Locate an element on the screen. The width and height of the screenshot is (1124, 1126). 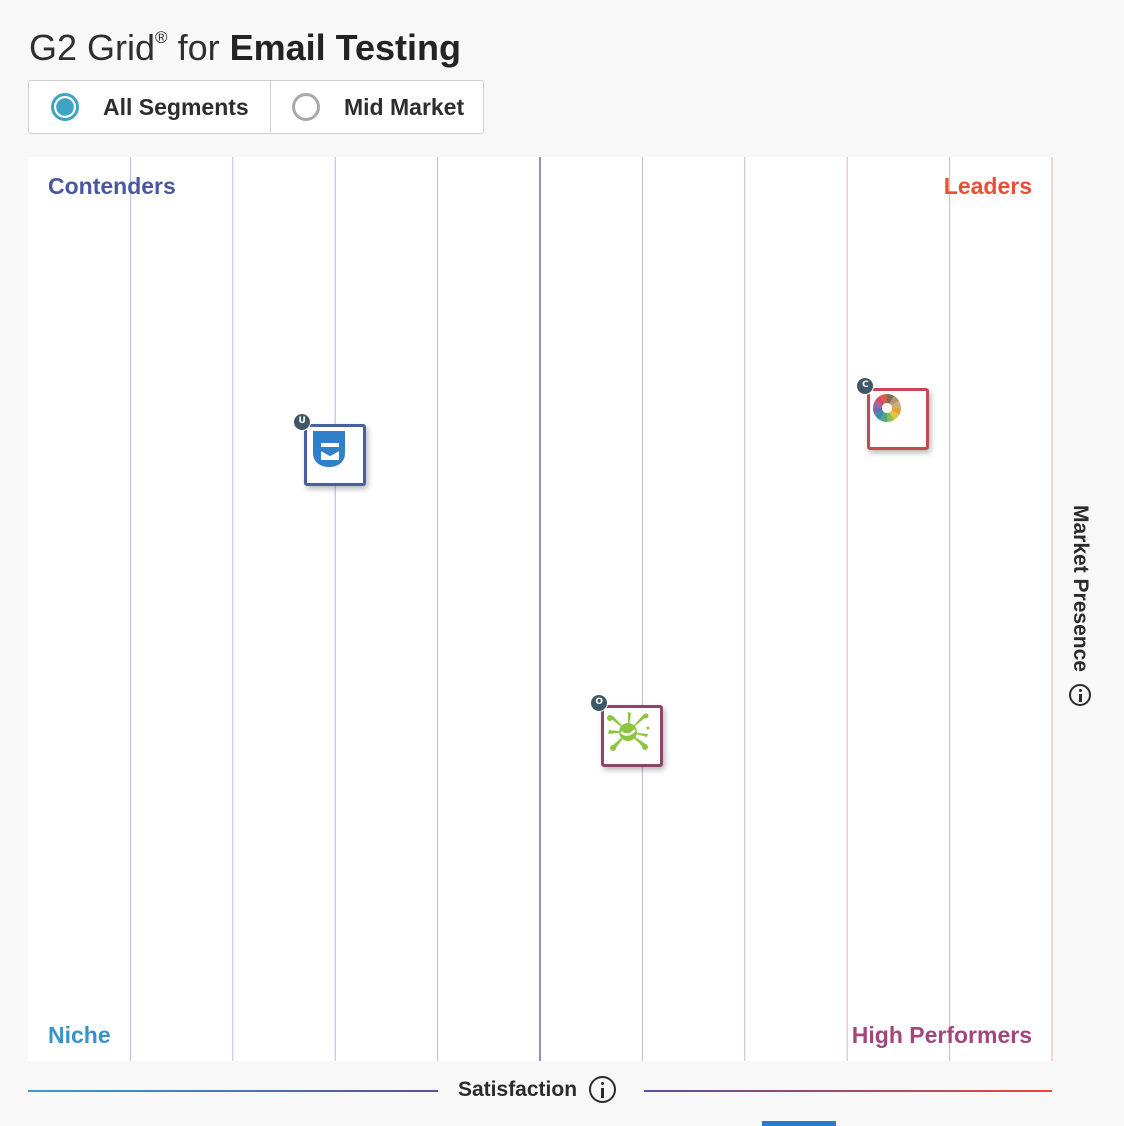
radio-unselected-icon is located at coordinates (306, 107).